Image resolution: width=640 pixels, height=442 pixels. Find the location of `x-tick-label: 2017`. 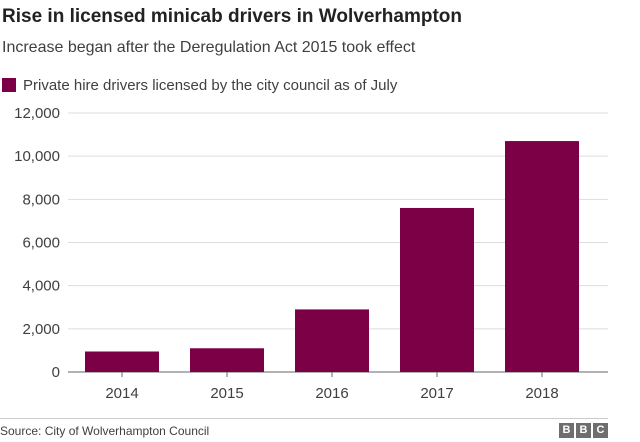

x-tick-label: 2017 is located at coordinates (436, 393).